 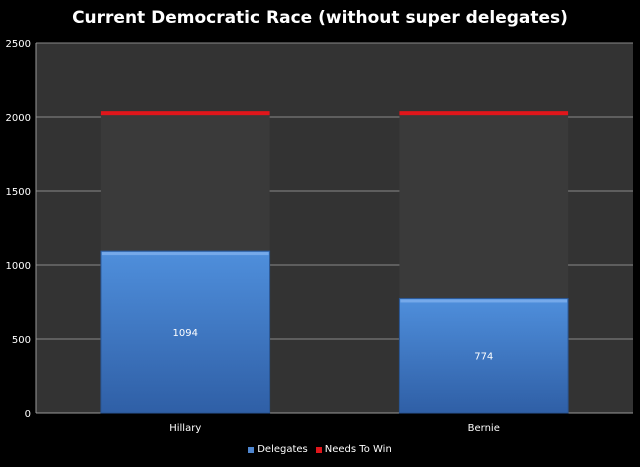 I want to click on y-tick-label: 2000, so click(x=18, y=118).